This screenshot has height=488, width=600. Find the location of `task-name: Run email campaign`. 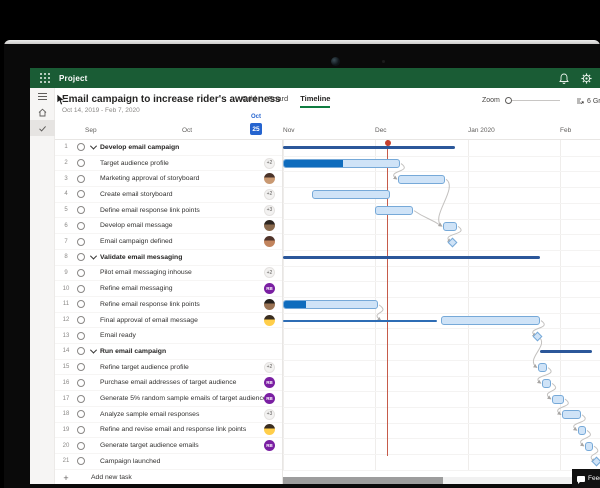

task-name: Run email campaign is located at coordinates (133, 351).